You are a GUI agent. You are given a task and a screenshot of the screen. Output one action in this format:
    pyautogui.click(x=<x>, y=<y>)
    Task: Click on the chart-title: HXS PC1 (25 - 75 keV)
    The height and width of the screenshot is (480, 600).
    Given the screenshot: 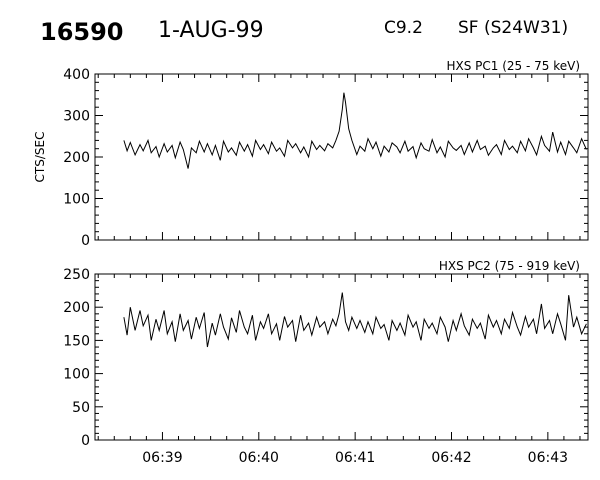 What is the action you would take?
    pyautogui.click(x=513, y=66)
    